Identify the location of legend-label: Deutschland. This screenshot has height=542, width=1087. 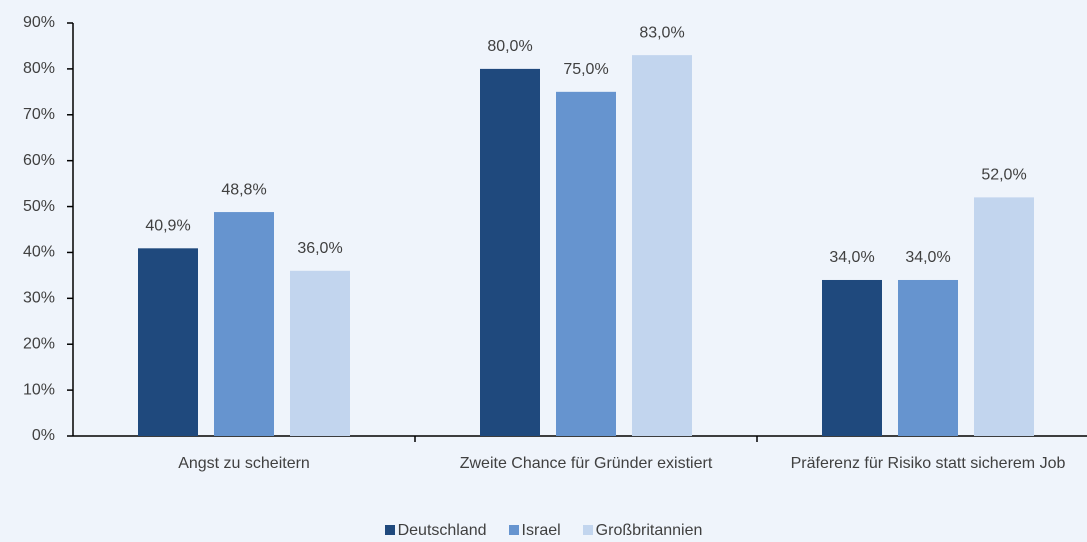
(442, 530).